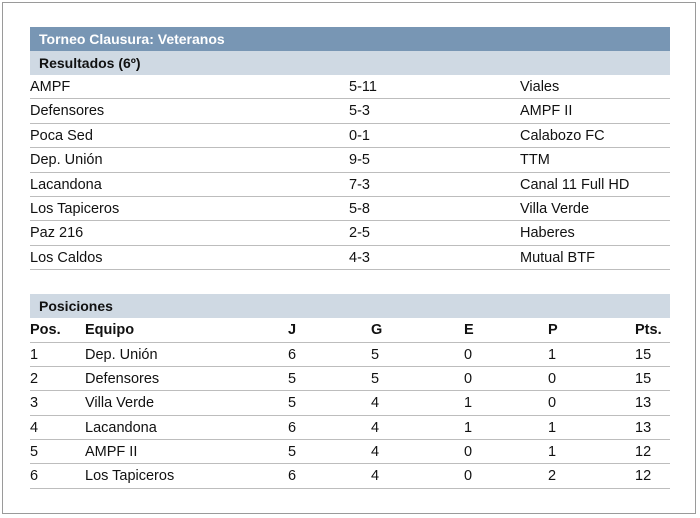 The width and height of the screenshot is (700, 518). I want to click on home-team: Defensores, so click(67, 111).